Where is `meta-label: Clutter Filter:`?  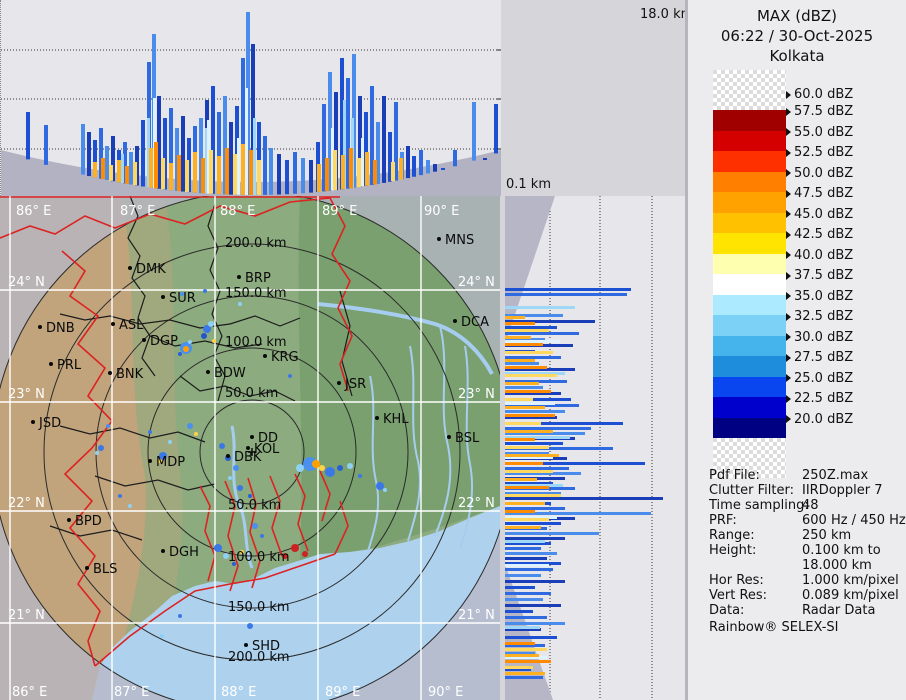
meta-label: Clutter Filter: is located at coordinates (751, 490).